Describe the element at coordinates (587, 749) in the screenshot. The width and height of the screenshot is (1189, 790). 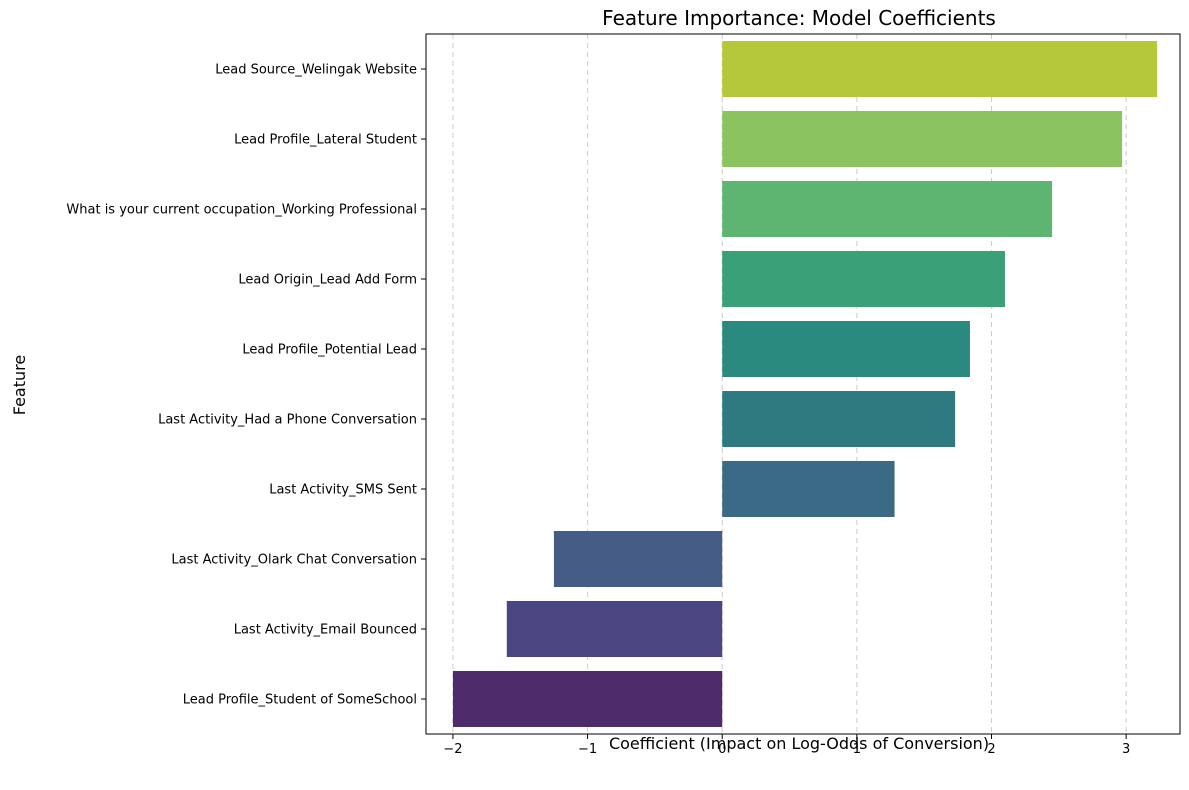
I see `x-tick-label: −1` at that location.